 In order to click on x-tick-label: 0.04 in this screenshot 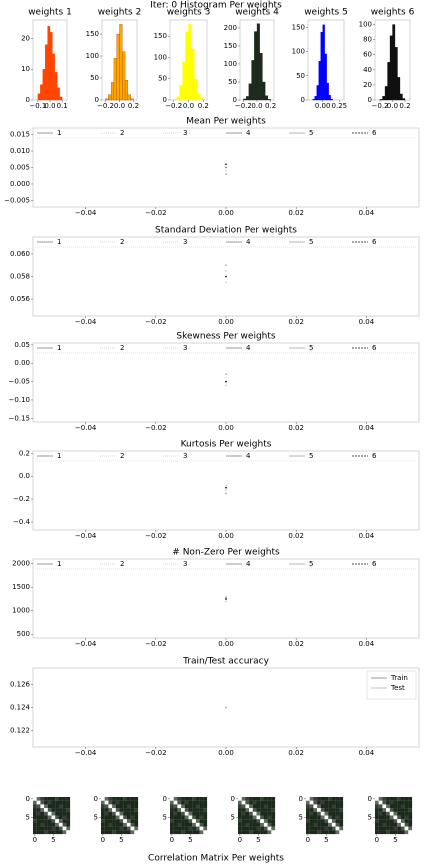, I will do `click(367, 213)`.